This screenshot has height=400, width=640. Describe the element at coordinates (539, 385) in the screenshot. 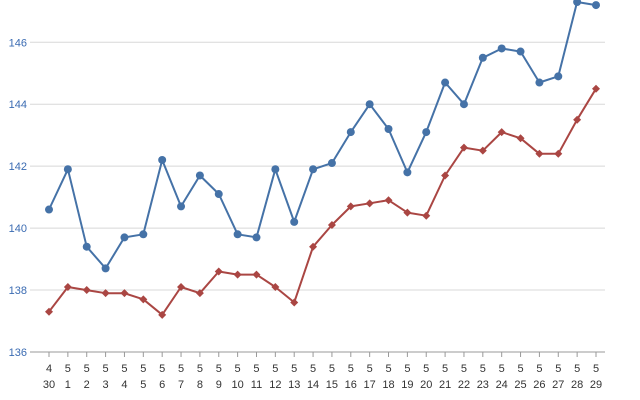

I see `x-tick-day: 26` at that location.